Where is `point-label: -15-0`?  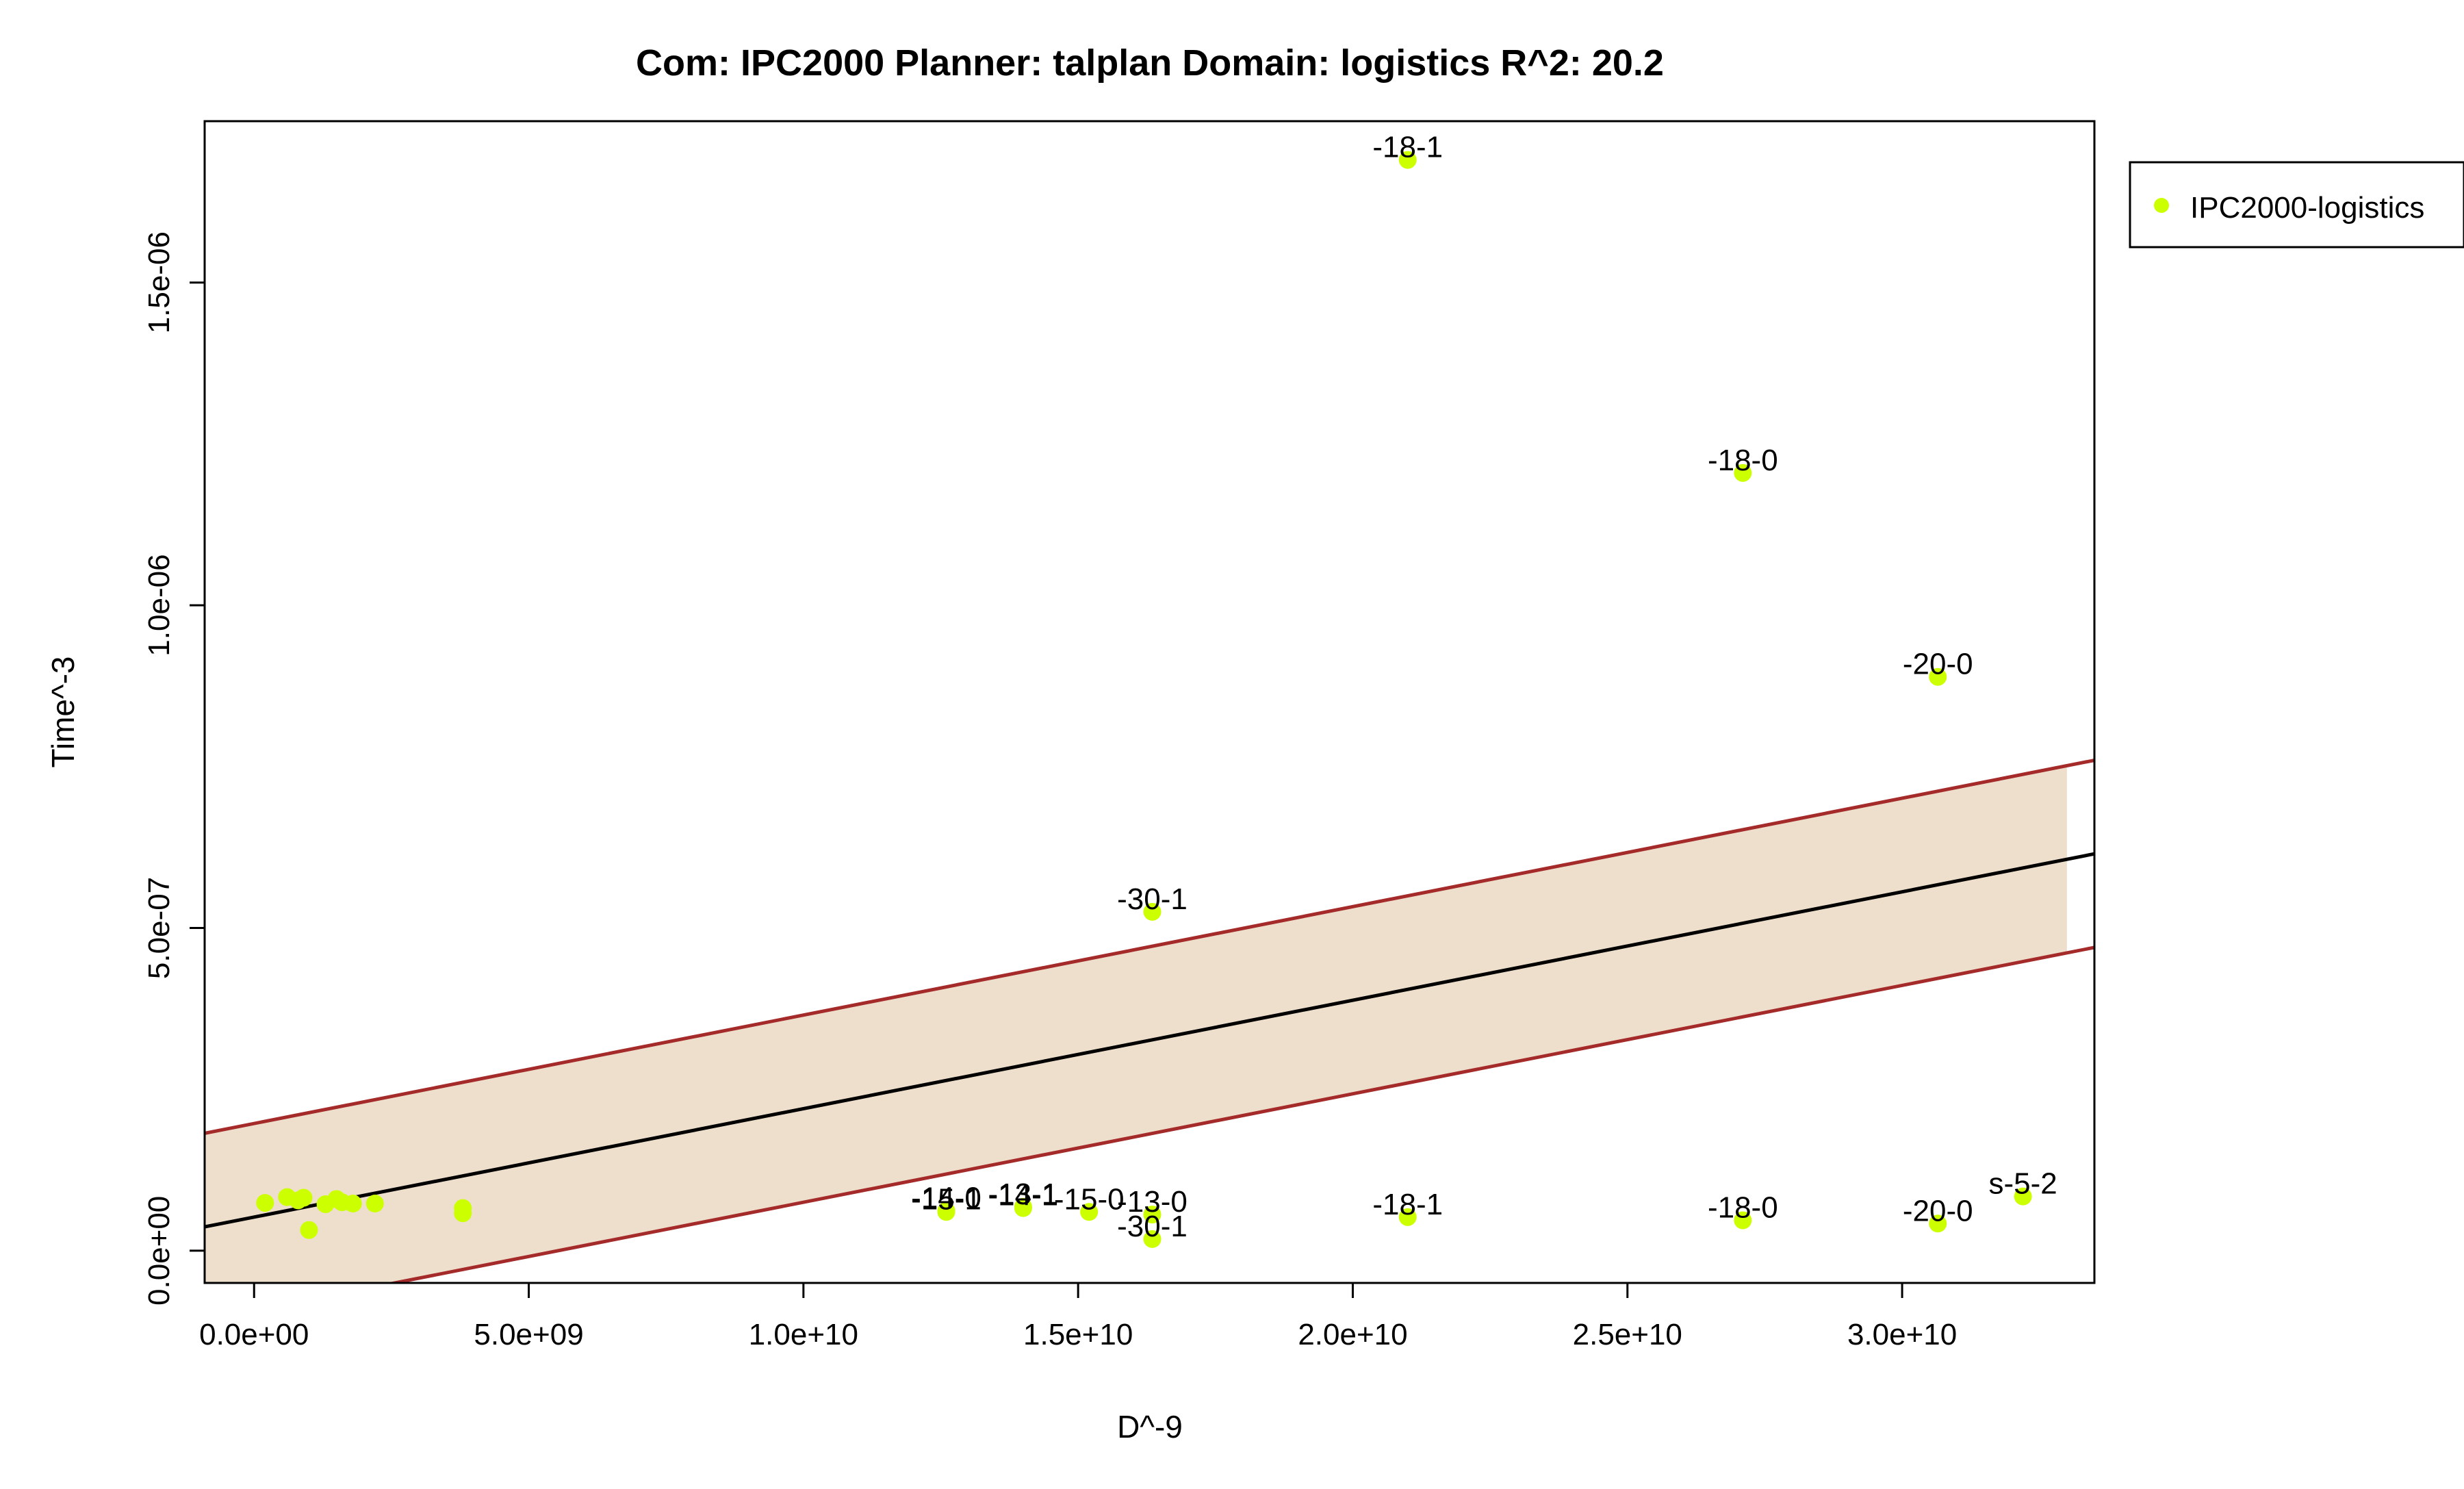
point-label: -15-0 is located at coordinates (1089, 1199).